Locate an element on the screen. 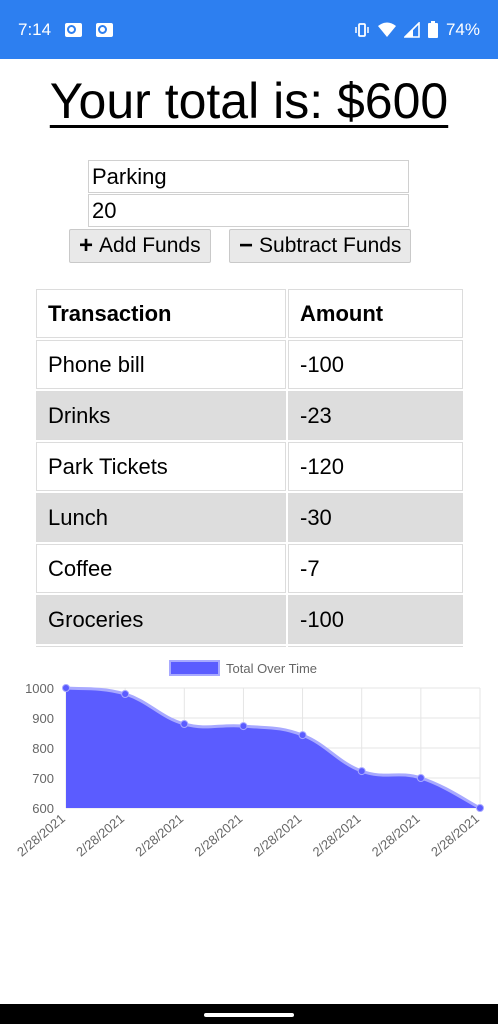  vibrate-icon is located at coordinates (362, 29).